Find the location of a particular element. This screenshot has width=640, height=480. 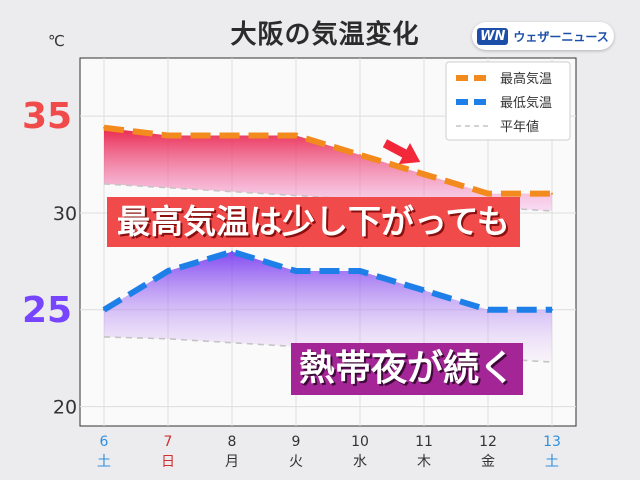

y-tick-label: 20 is located at coordinates (65, 408).